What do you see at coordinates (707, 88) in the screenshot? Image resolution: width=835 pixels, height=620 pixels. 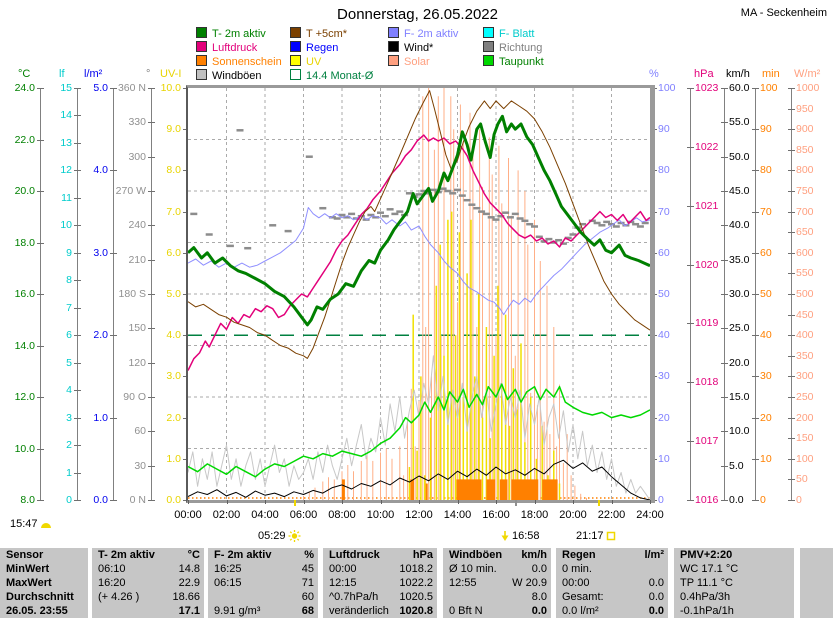 I see `axis-tick-label: 1023` at bounding box center [707, 88].